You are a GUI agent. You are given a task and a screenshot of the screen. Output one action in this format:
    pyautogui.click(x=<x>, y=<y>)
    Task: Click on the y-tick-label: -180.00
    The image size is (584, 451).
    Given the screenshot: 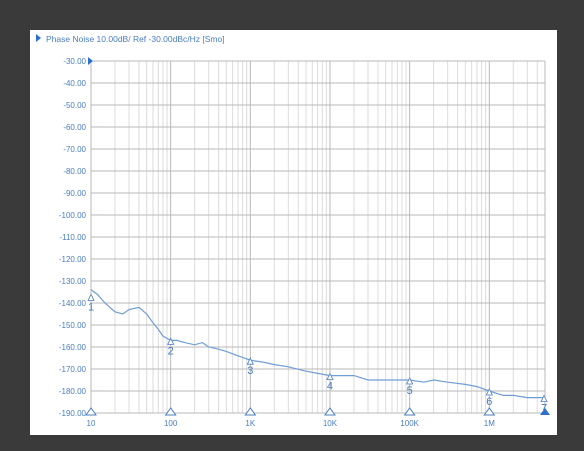 What is the action you would take?
    pyautogui.click(x=73, y=391)
    